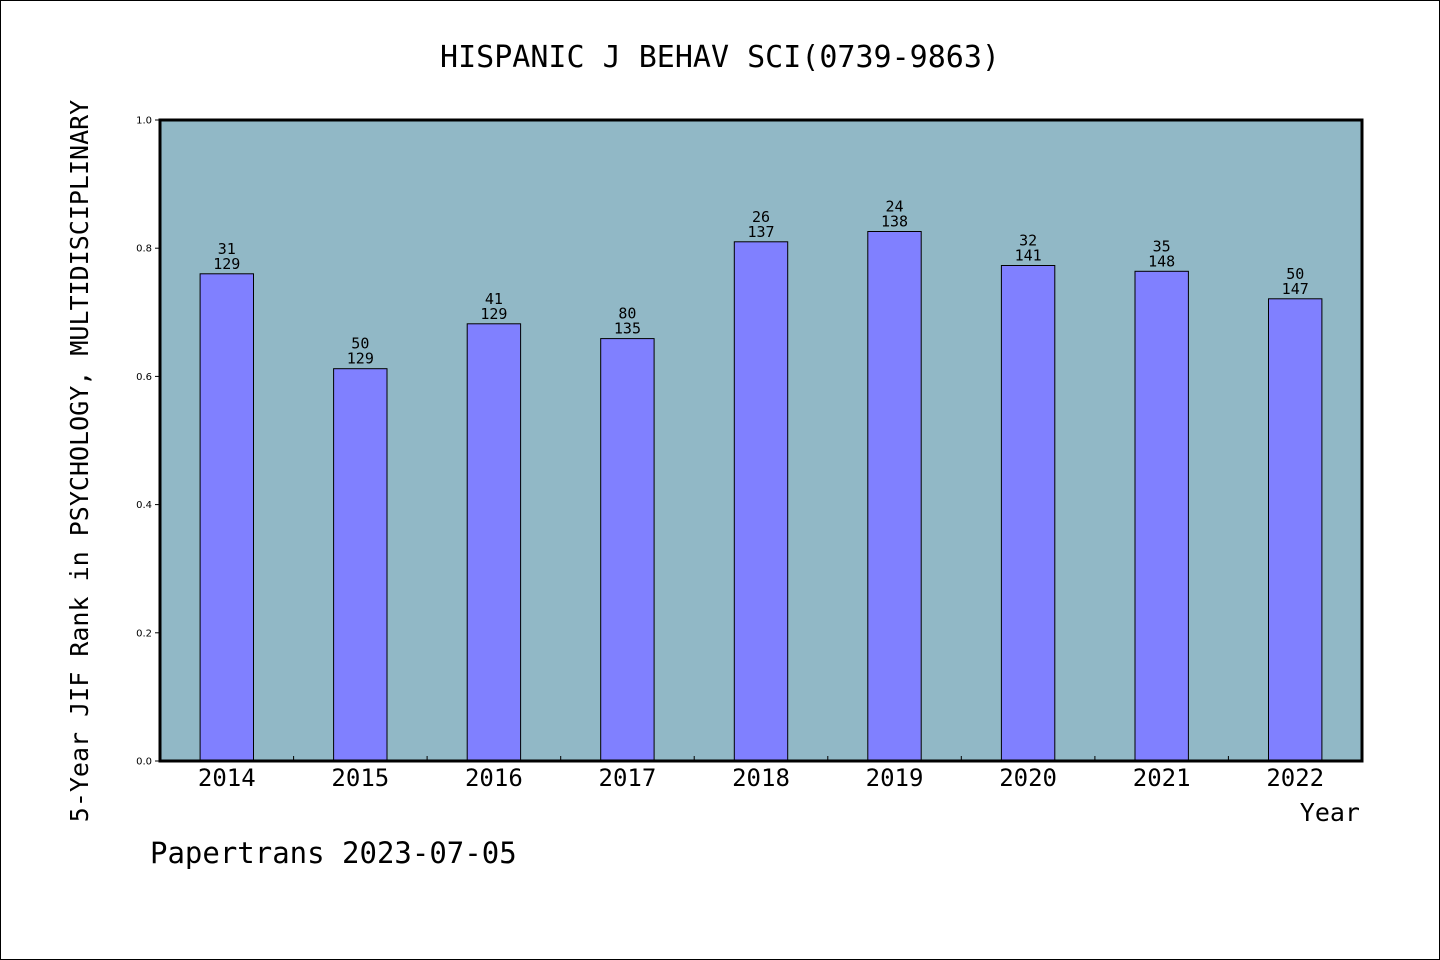  Describe the element at coordinates (1028, 241) in the screenshot. I see `bar-rank-label-2020: 32` at that location.